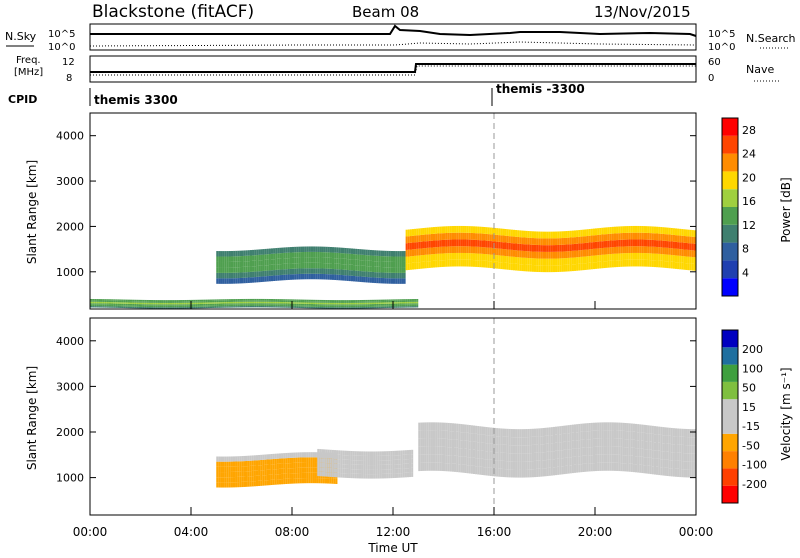 This screenshot has height=558, width=800. What do you see at coordinates (749, 201) in the screenshot?
I see `power-colorbar-tick: 16` at bounding box center [749, 201].